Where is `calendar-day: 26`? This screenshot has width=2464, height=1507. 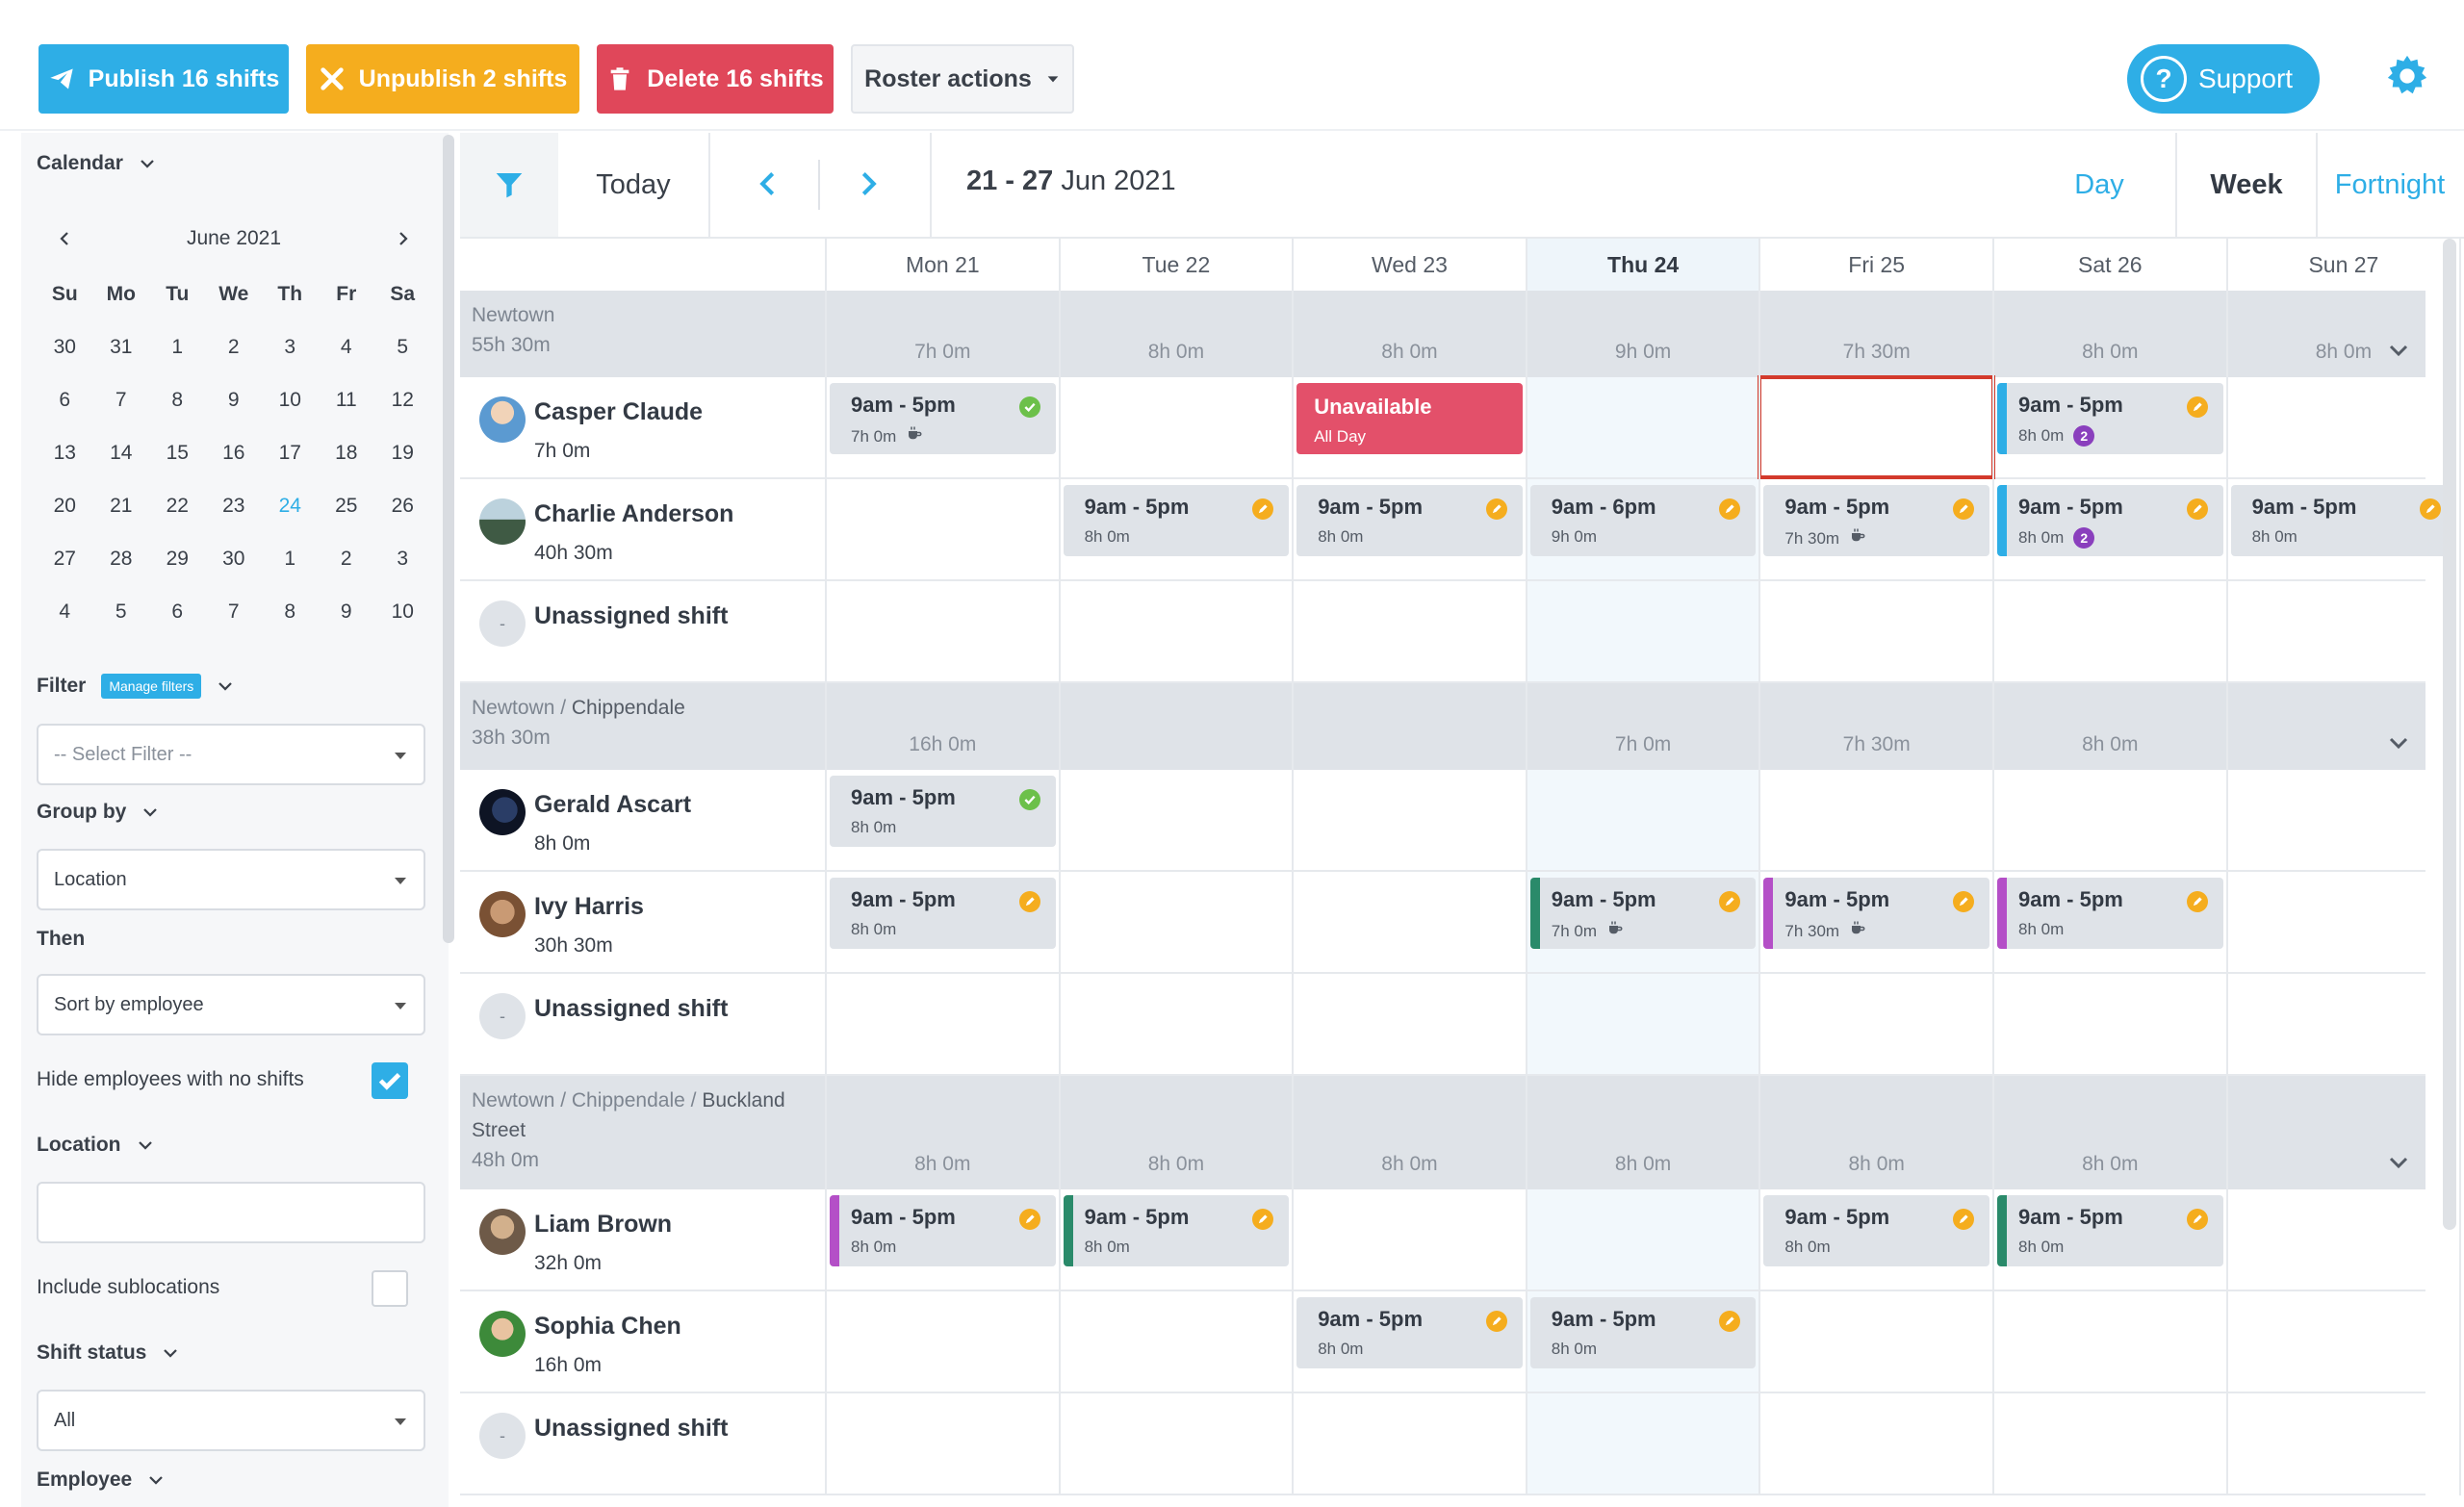
calendar-day: 26 is located at coordinates (402, 505).